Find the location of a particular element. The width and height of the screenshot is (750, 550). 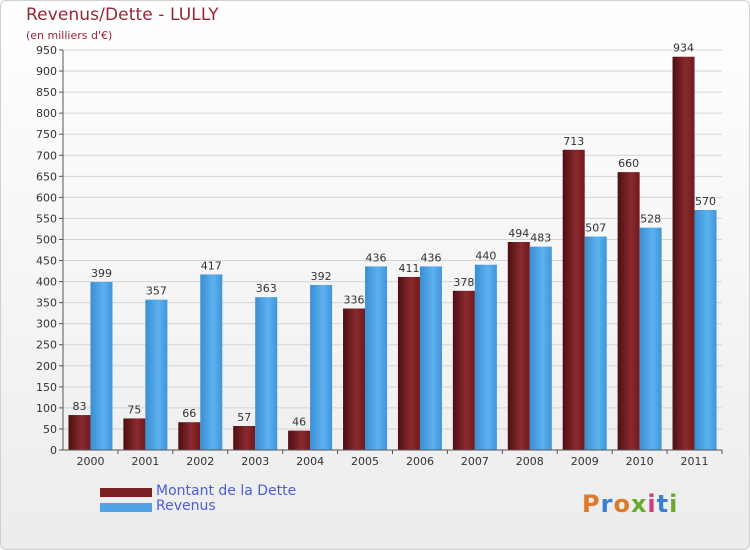

legend: Montant de la Dette Revenus is located at coordinates (250, 499).